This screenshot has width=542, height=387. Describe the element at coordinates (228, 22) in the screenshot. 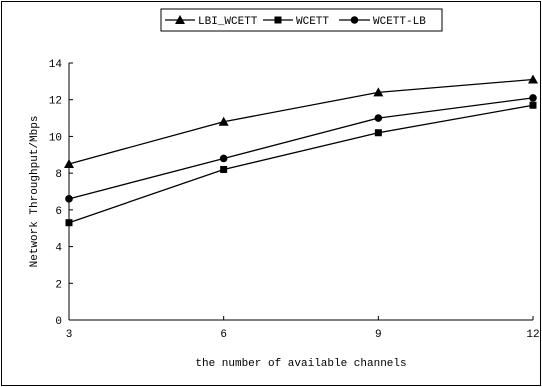

I see `legend-label: LBI_WCETT` at that location.